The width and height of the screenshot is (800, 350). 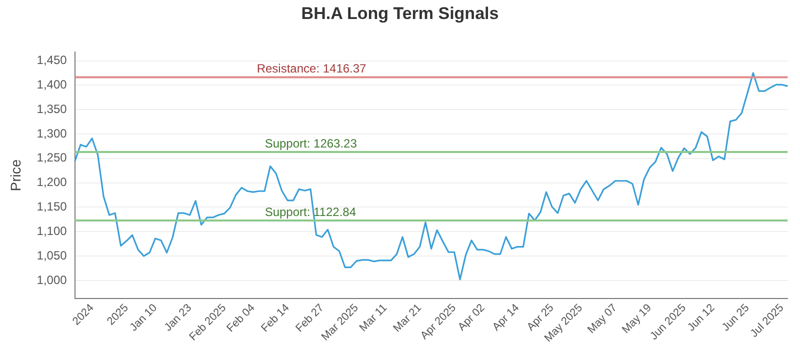 I want to click on y-tick-label: 1,200, so click(x=52, y=182).